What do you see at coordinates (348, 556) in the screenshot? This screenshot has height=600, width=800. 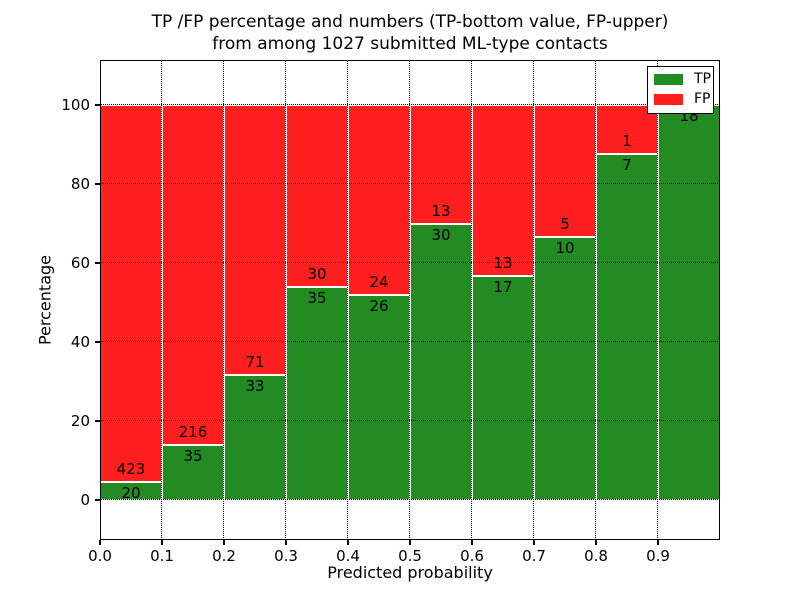 I see `x-tick-label: 0.4` at bounding box center [348, 556].